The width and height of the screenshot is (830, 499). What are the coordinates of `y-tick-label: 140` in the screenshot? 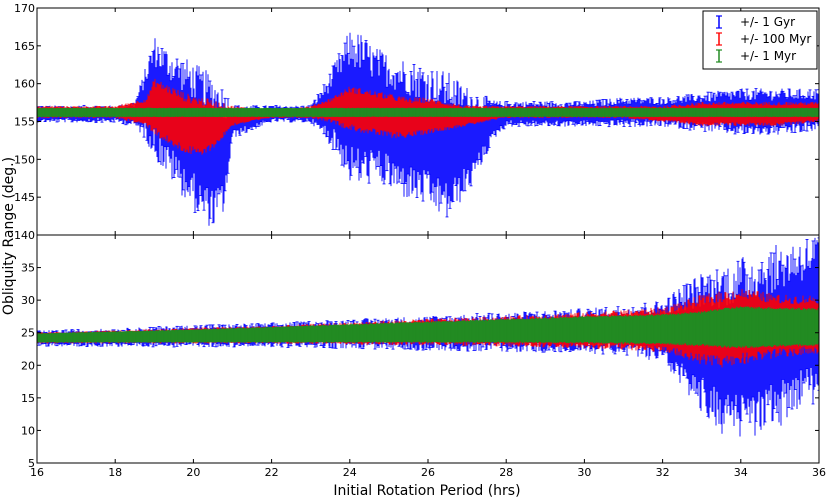 It's located at (24, 235).